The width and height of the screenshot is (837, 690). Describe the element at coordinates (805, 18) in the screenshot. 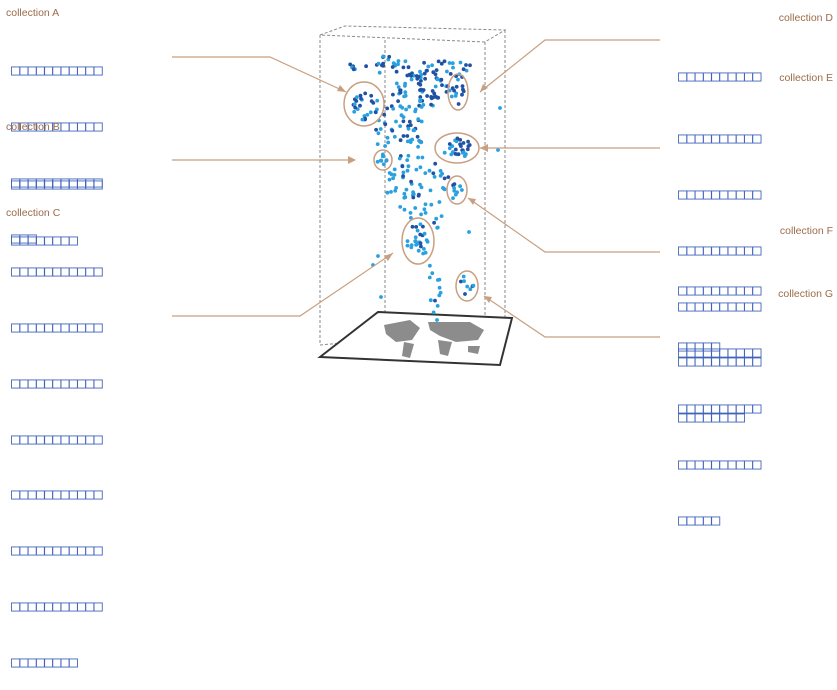

I see `collection-d-label: collection D` at that location.